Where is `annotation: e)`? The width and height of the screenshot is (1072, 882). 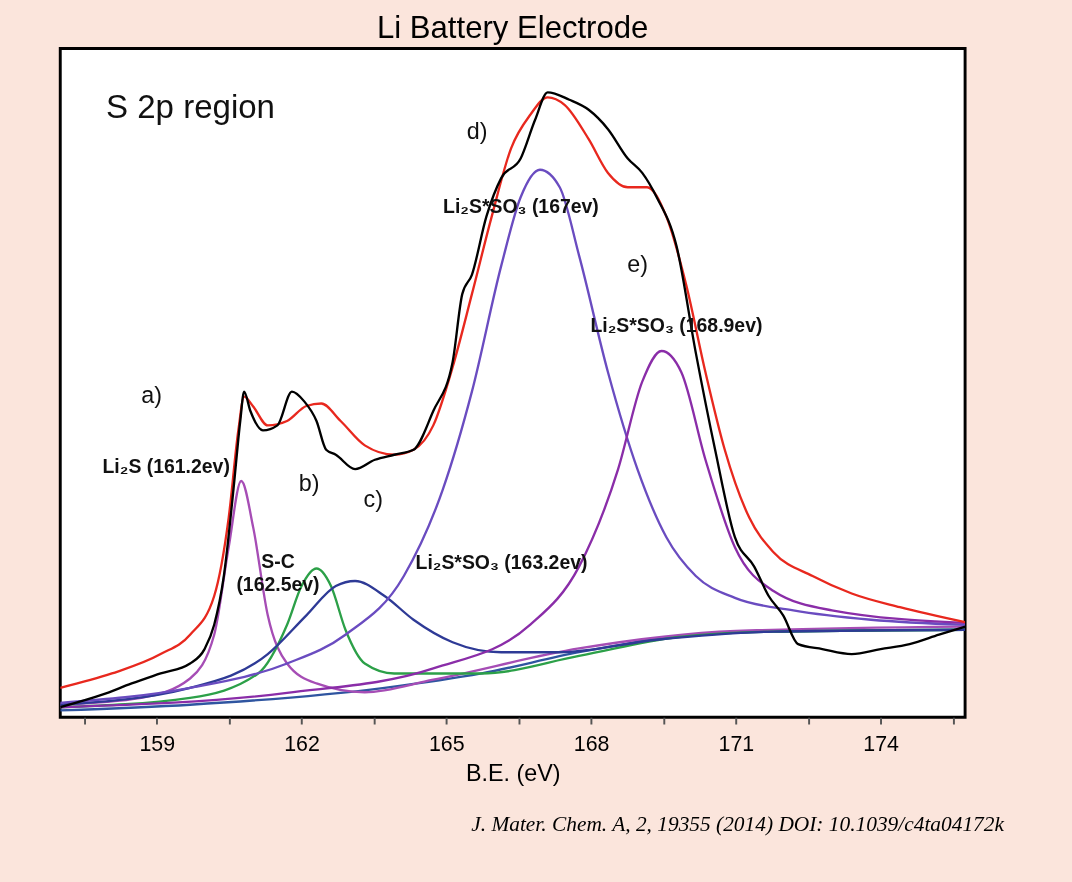
annotation: e) is located at coordinates (637, 264).